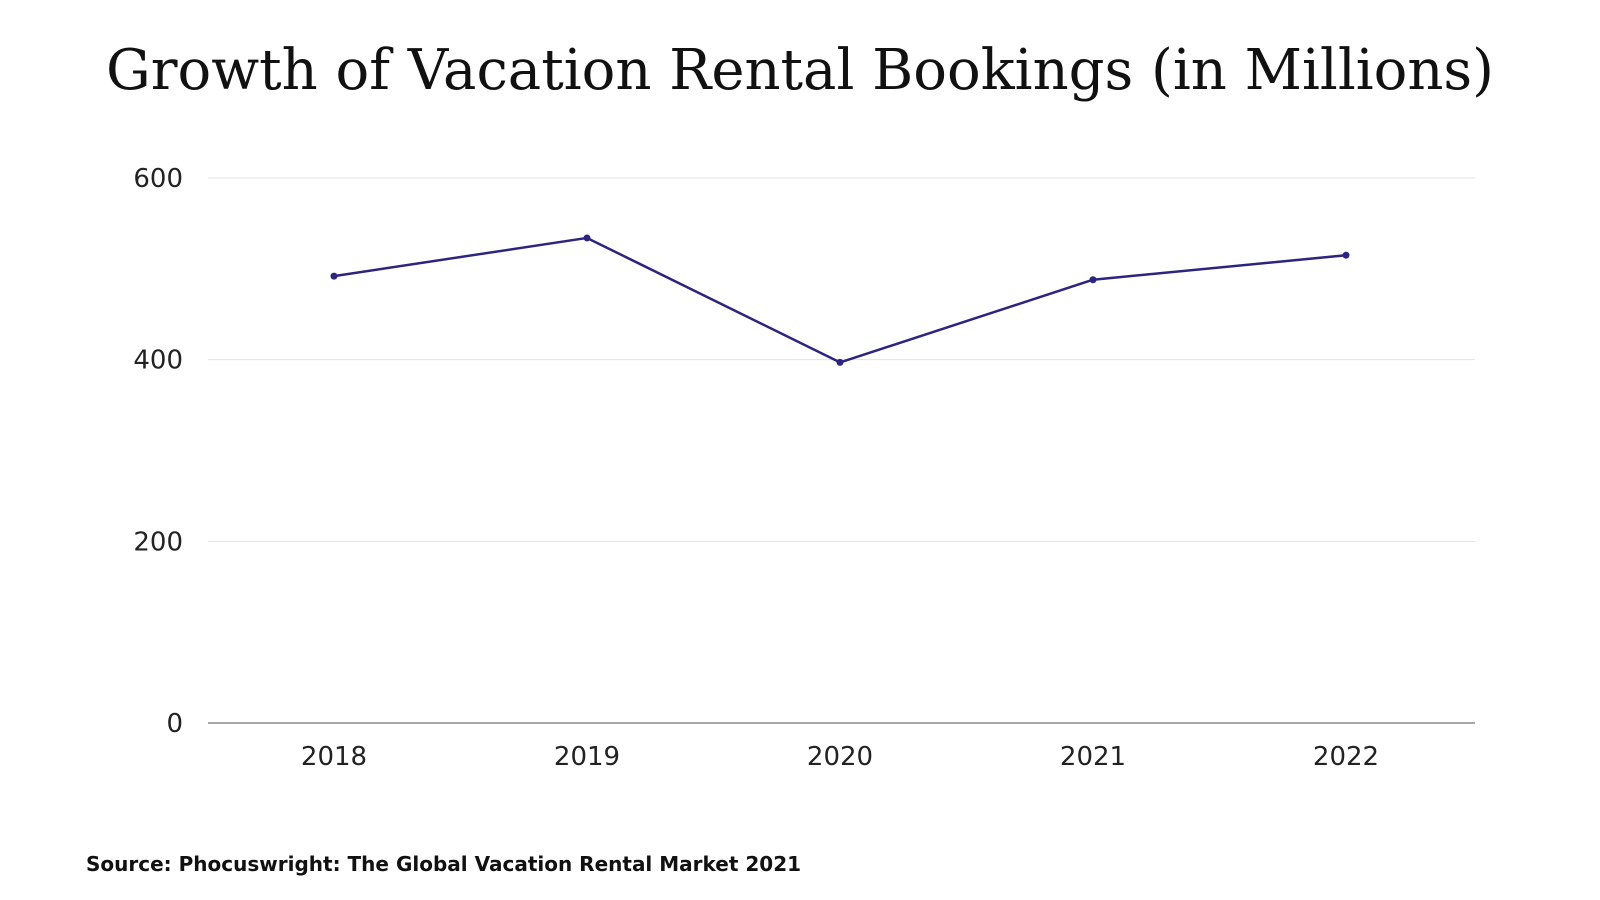 The height and width of the screenshot is (900, 1600). Describe the element at coordinates (1093, 757) in the screenshot. I see `x-tick-label: 2021` at that location.